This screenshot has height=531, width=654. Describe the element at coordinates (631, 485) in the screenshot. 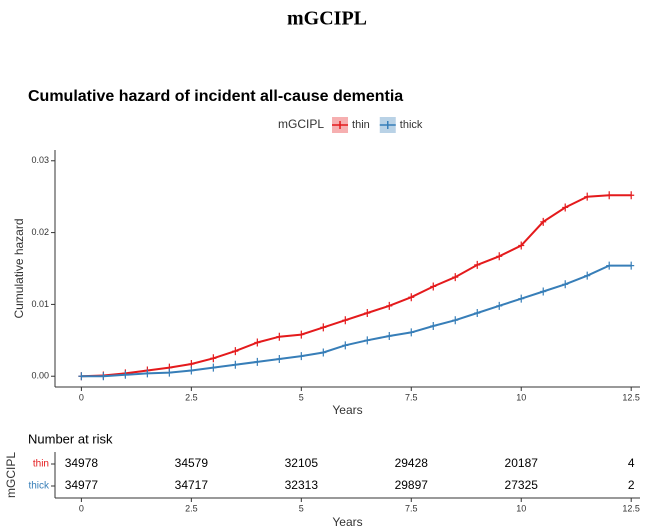

I see `risk-count: 2` at that location.